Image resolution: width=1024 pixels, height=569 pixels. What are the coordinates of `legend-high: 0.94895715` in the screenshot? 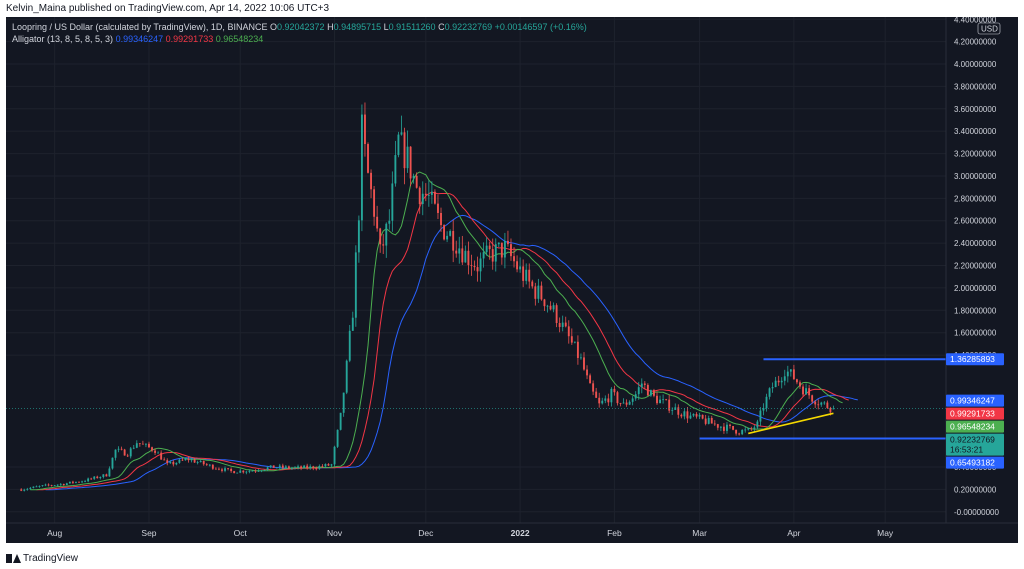 It's located at (357, 27).